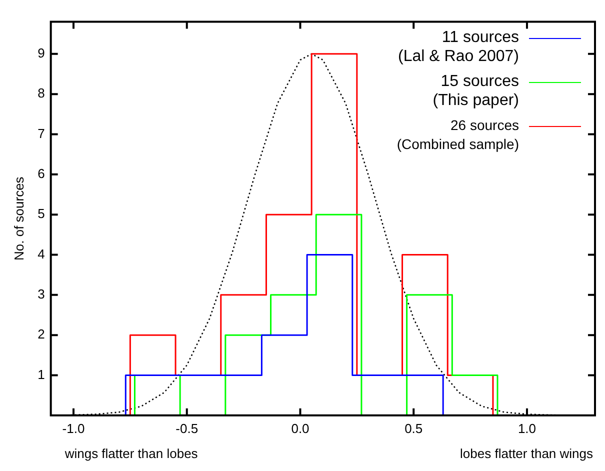 This screenshot has height=471, width=605. Describe the element at coordinates (413, 428) in the screenshot. I see `x-tick-label: 0.5` at that location.